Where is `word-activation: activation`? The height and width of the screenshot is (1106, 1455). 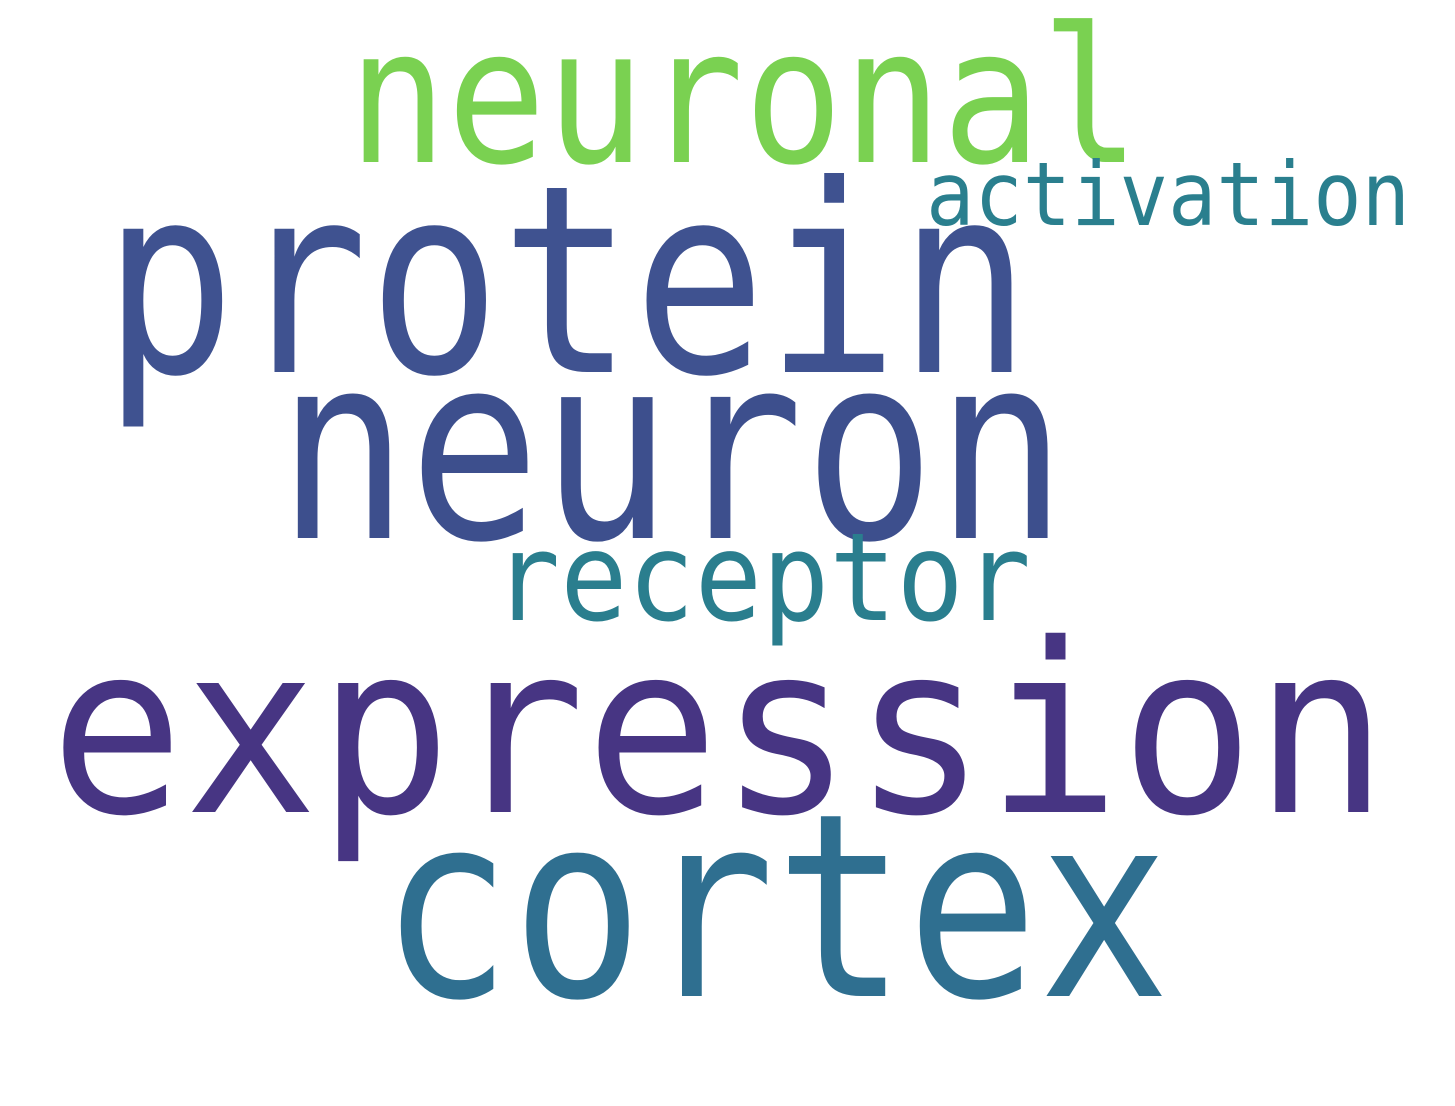 word-activation: activation is located at coordinates (1168, 194).